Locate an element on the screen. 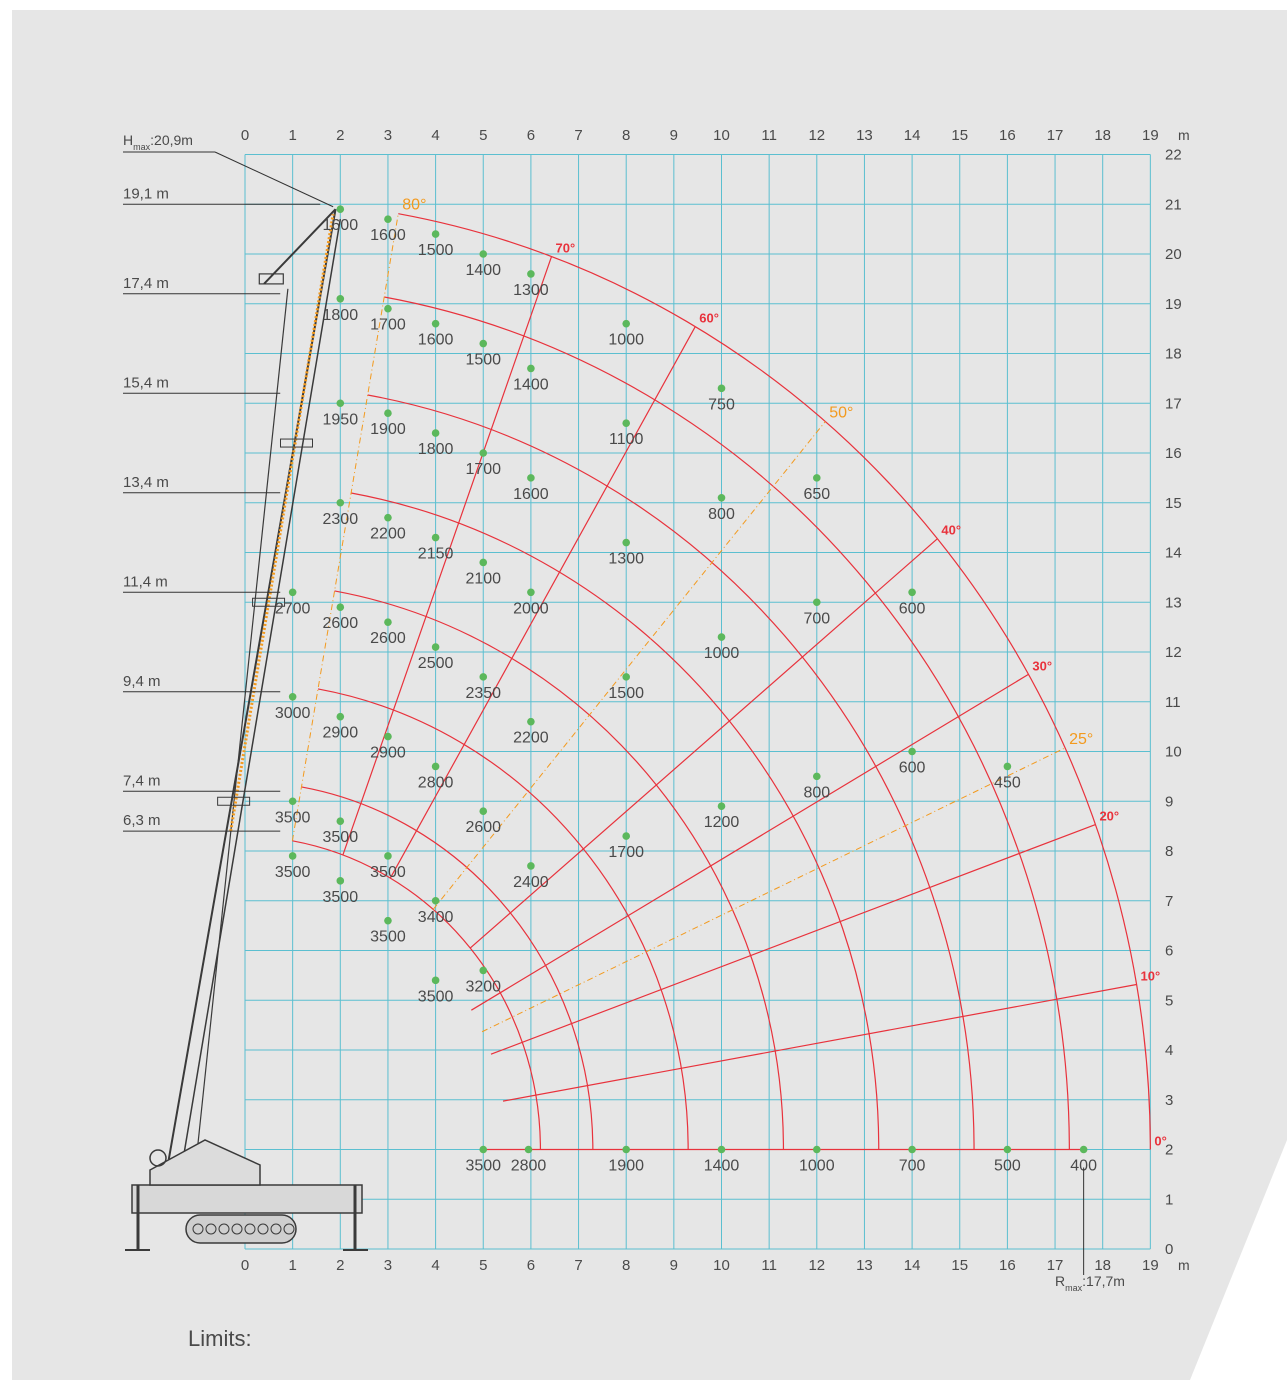 The height and width of the screenshot is (1380, 1287). x-tick-top: 12 is located at coordinates (816, 135).